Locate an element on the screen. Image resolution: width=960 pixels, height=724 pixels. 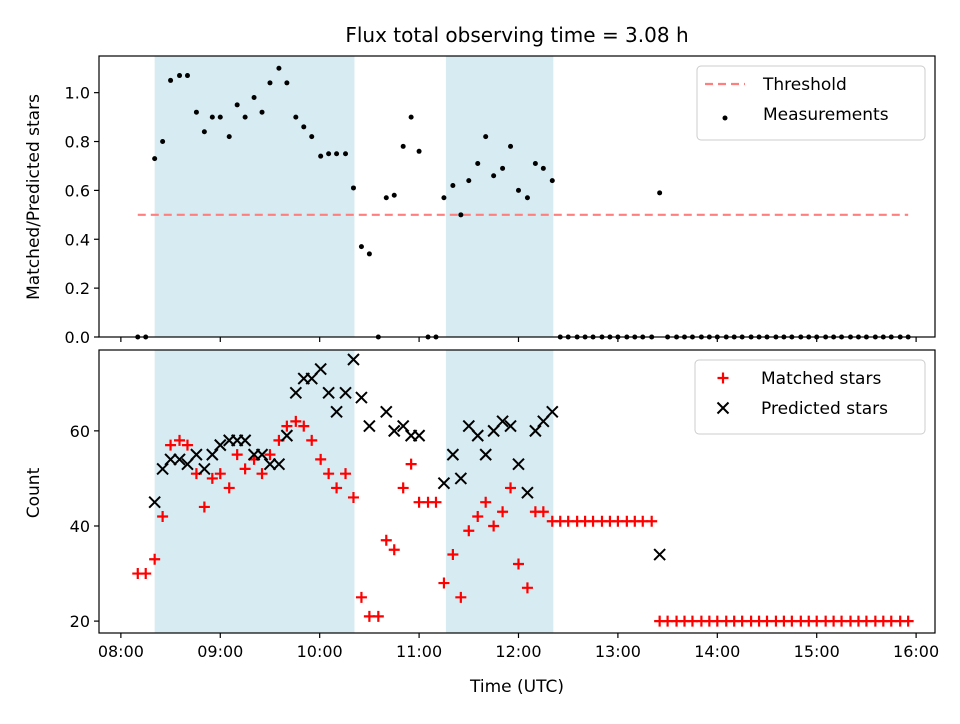
y-tick-label: 0.2 is located at coordinates (77, 288).